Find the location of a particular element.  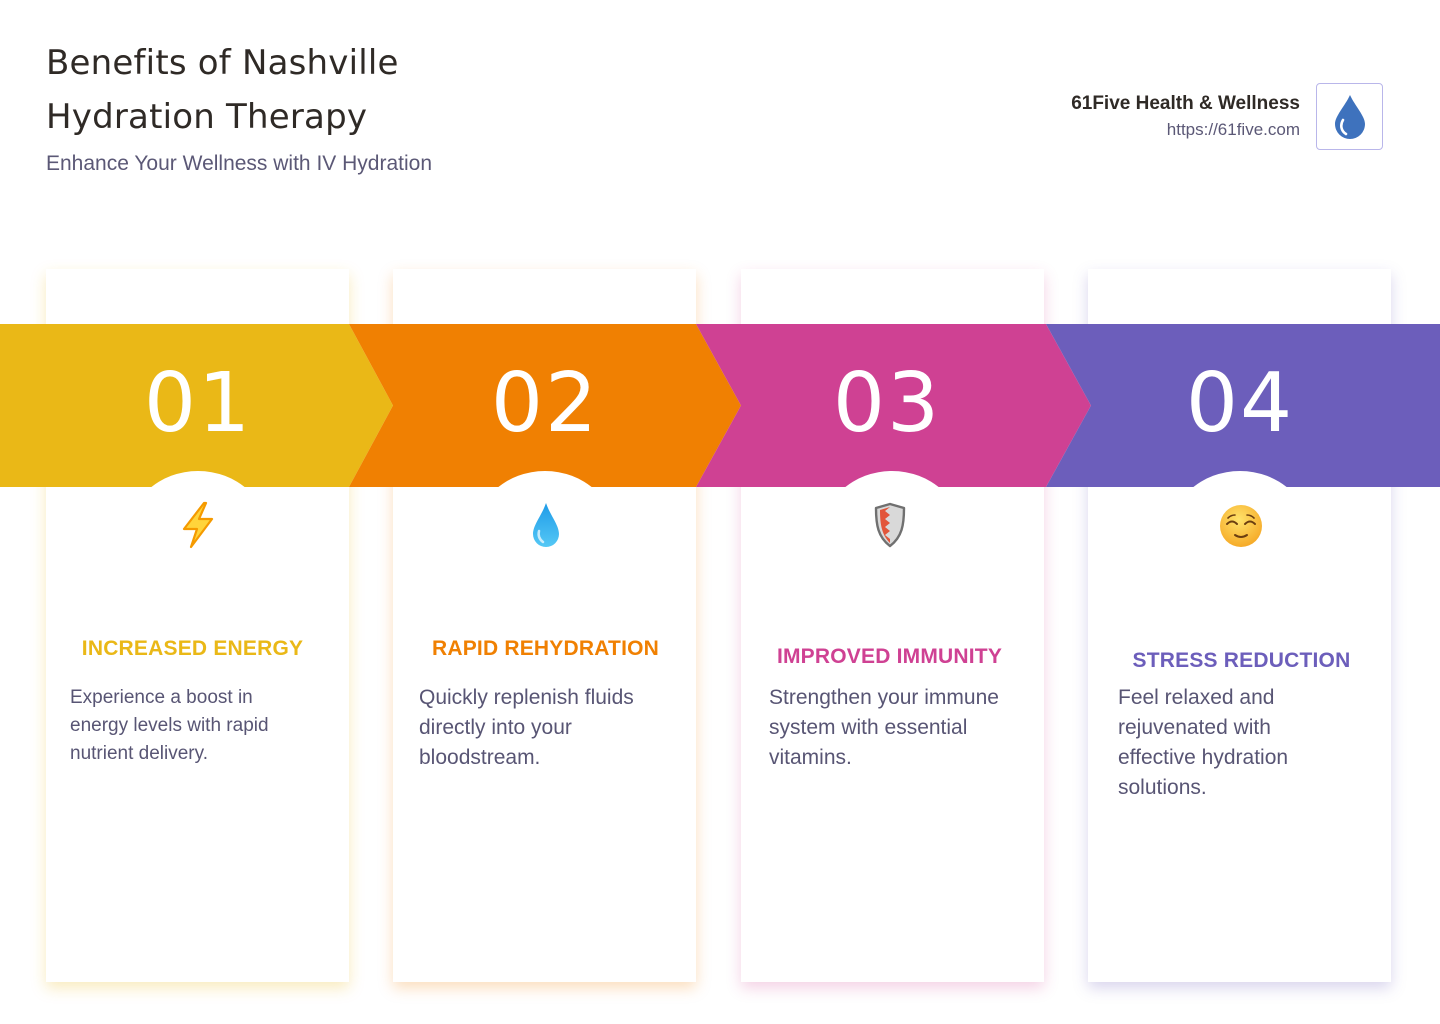

page-subtitle: Enhance Your Wellness with IV Hydration is located at coordinates (239, 163).